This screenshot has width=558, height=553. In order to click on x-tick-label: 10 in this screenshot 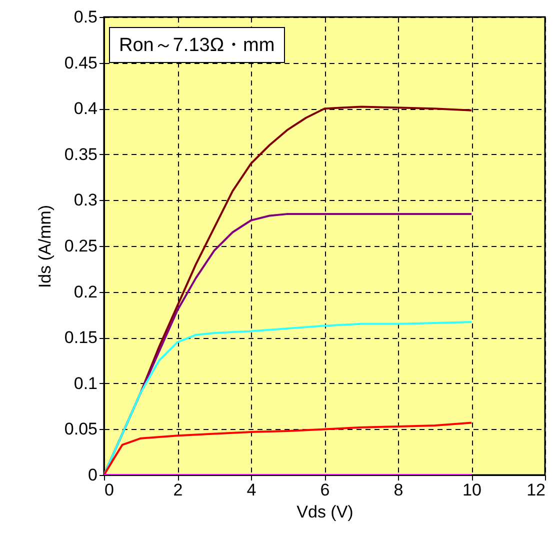, I will do `click(472, 490)`.